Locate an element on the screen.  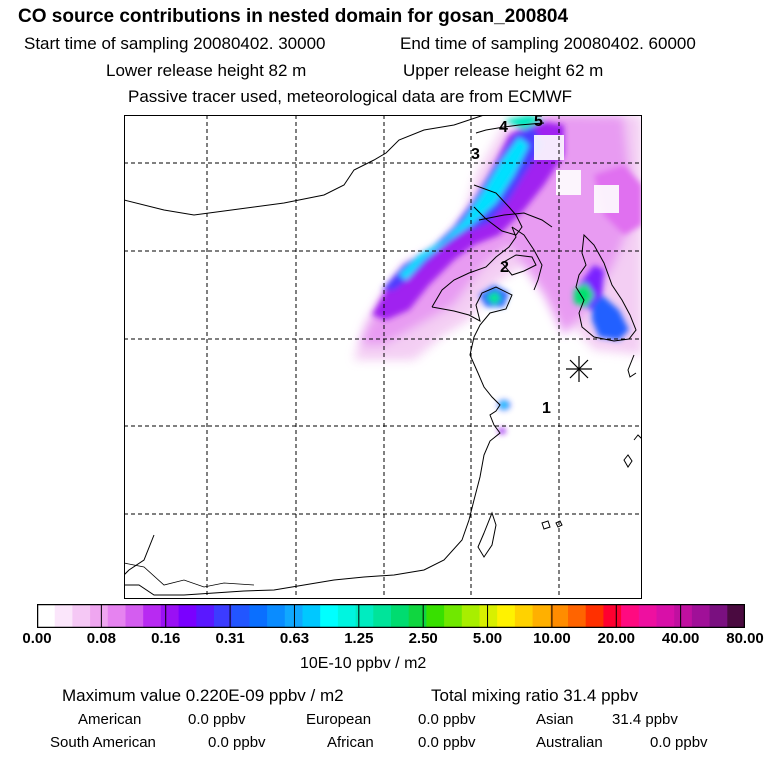
region-name-african: African is located at coordinates (350, 742).